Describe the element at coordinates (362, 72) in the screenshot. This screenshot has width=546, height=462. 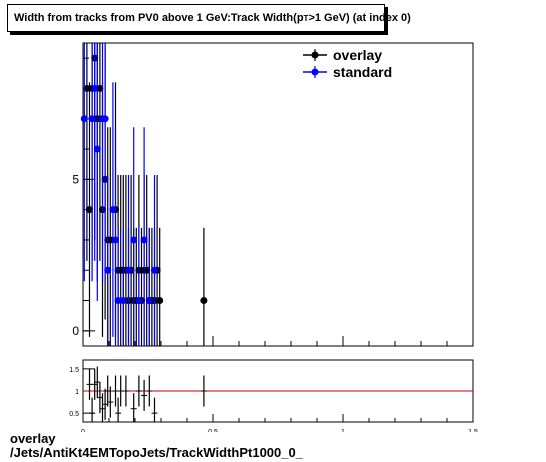
I see `legend-label: standard` at that location.